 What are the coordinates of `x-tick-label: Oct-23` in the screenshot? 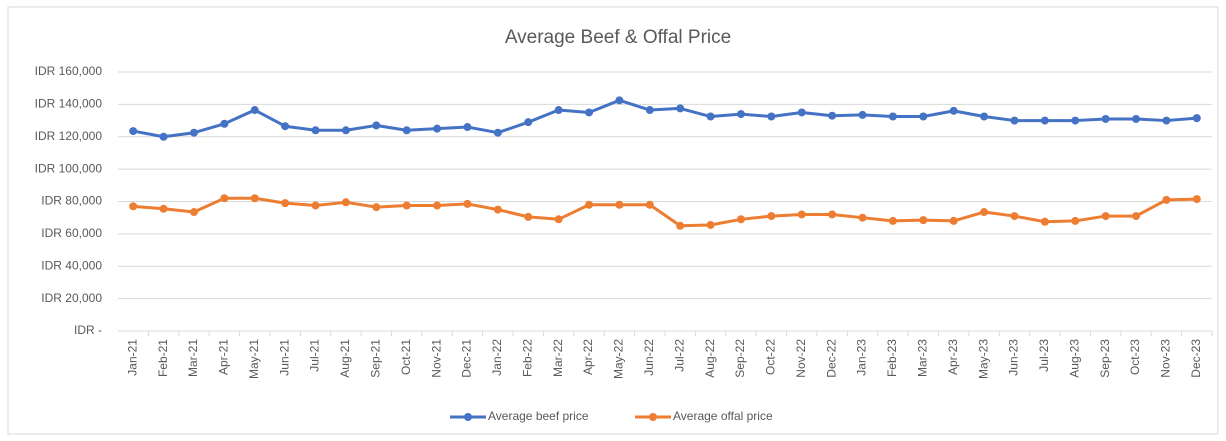 It's located at (1135, 357).